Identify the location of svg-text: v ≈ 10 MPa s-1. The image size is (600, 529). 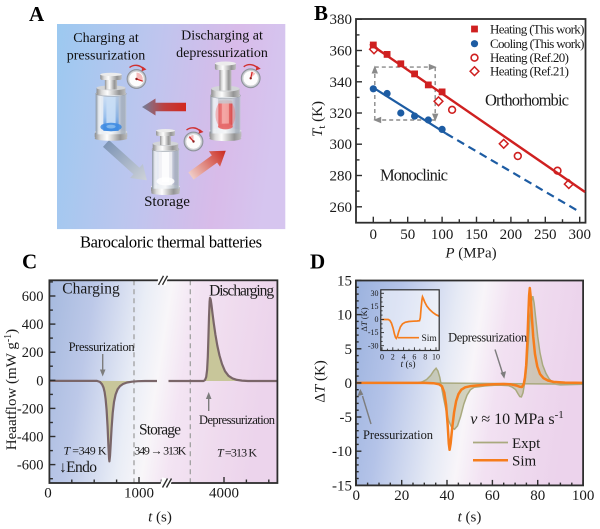
(517, 418).